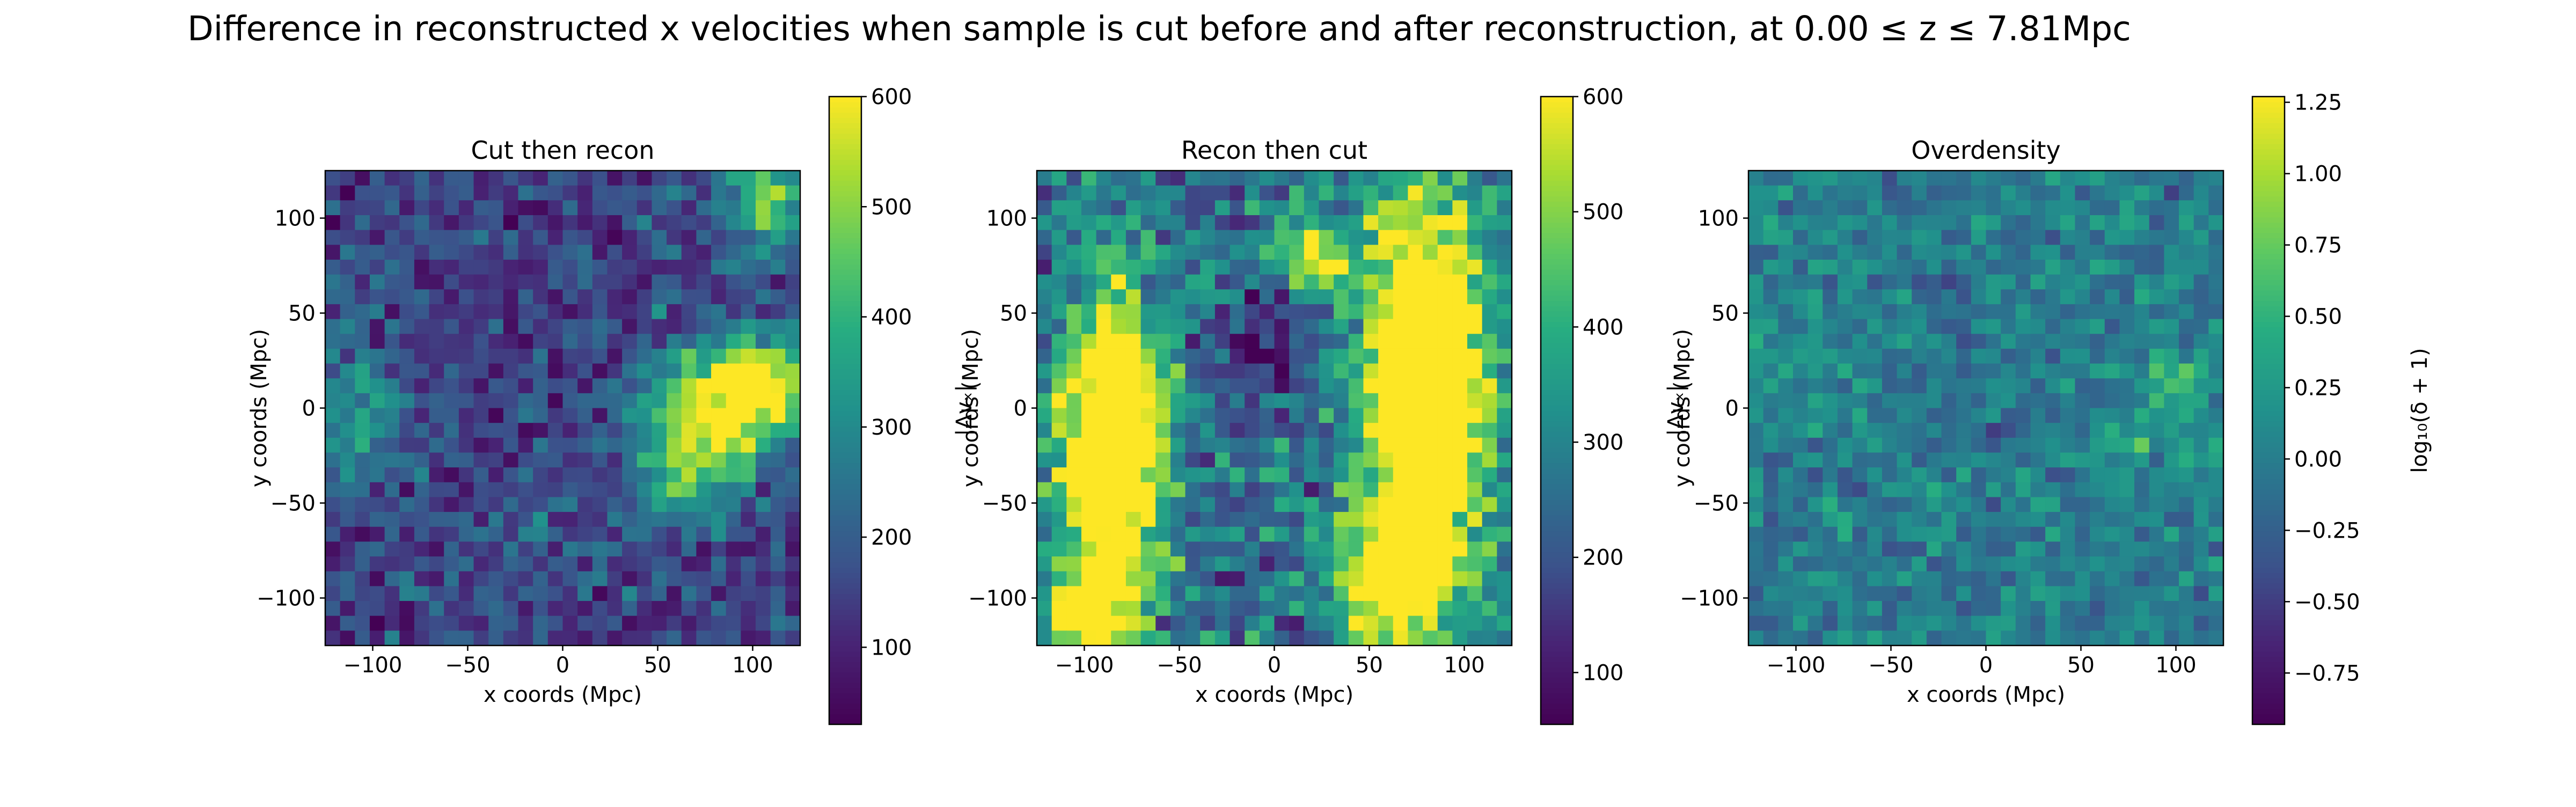 The image size is (2576, 807). Describe the element at coordinates (2327, 530) in the screenshot. I see `colorbar-tick-label: −0.25` at that location.